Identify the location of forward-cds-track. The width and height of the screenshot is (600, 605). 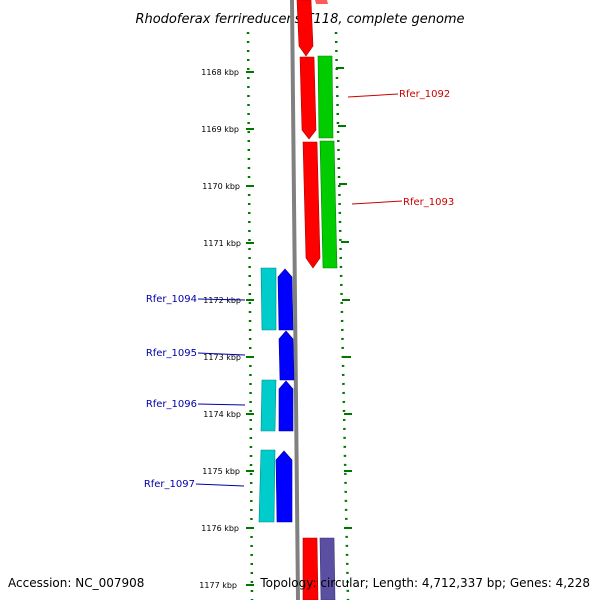
(312, 300).